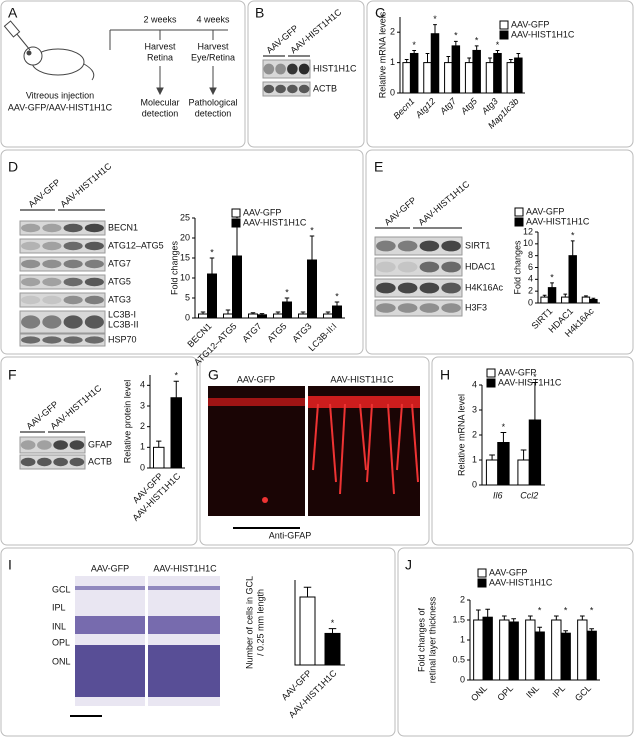 This screenshot has height=738, width=635. I want to click on x-tick-label: Atg7, so click(448, 106).